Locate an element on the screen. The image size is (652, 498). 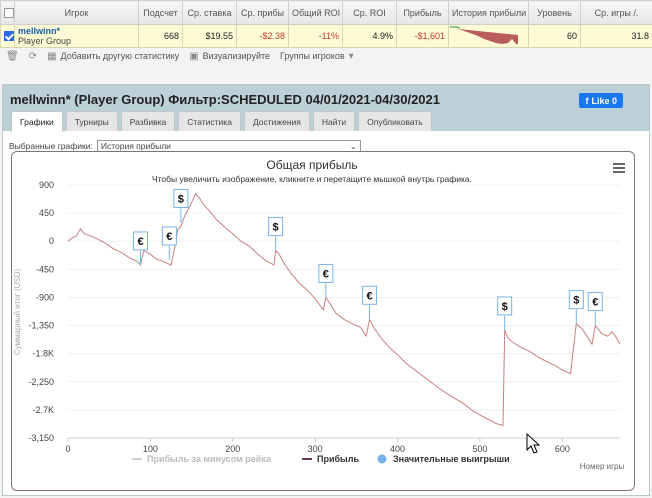
refresh-icon: ⟳ is located at coordinates (33, 56).